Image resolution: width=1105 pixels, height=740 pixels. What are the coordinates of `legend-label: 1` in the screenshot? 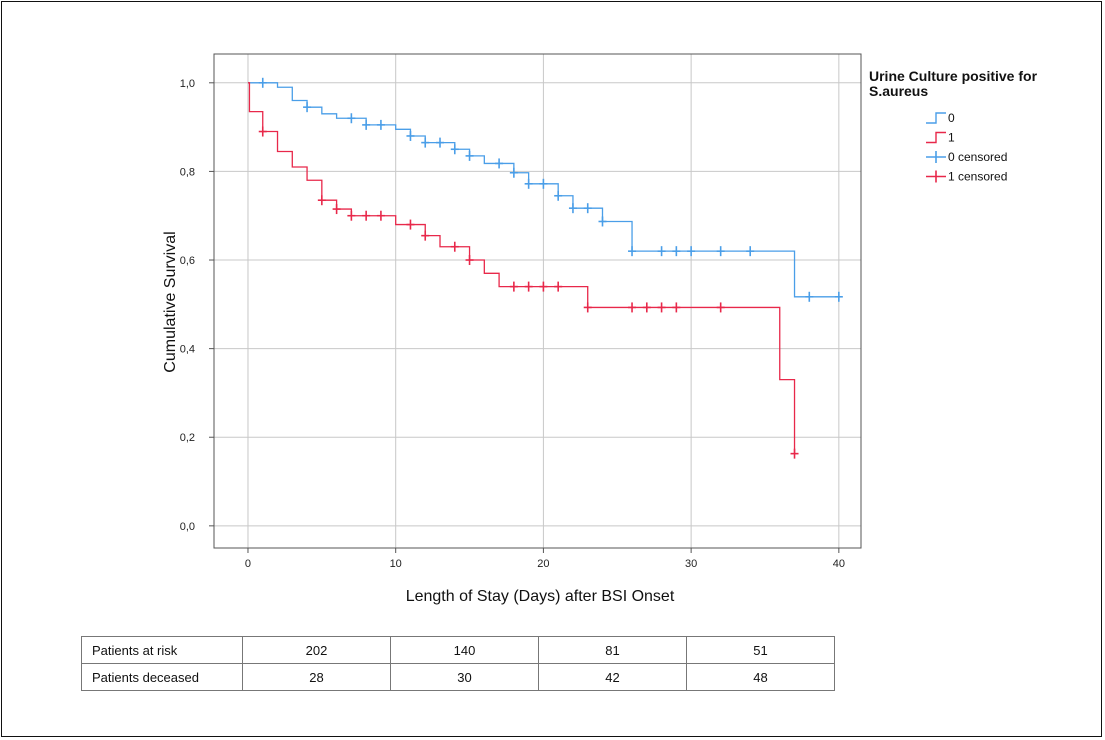 It's located at (951, 138).